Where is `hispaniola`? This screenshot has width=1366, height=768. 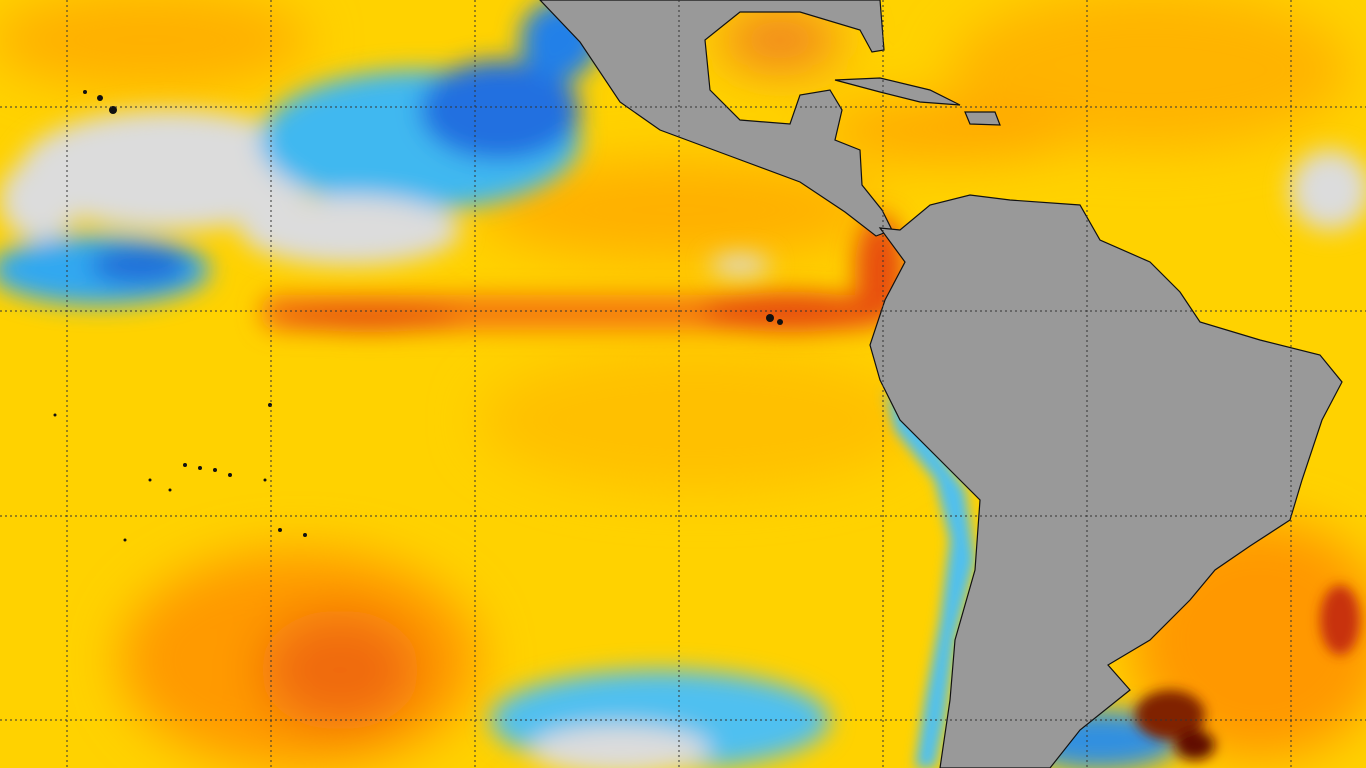 hispaniola is located at coordinates (982, 118).